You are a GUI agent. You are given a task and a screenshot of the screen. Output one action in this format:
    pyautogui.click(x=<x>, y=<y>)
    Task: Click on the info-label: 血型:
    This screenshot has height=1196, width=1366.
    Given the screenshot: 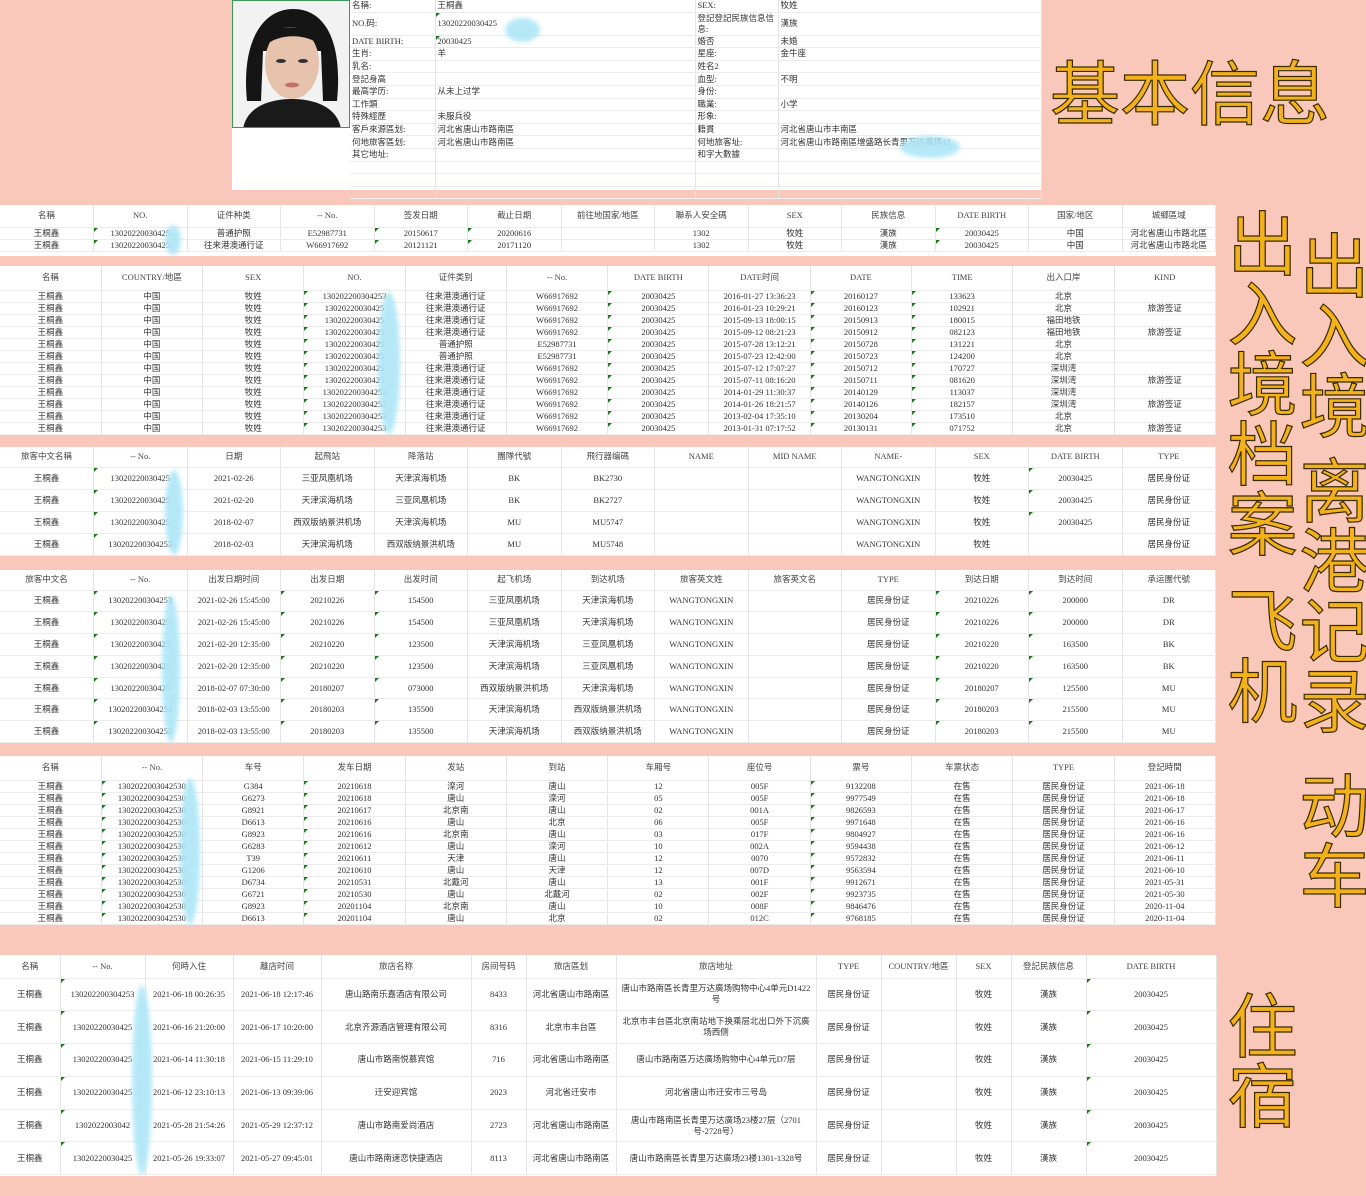 What is the action you would take?
    pyautogui.click(x=737, y=79)
    